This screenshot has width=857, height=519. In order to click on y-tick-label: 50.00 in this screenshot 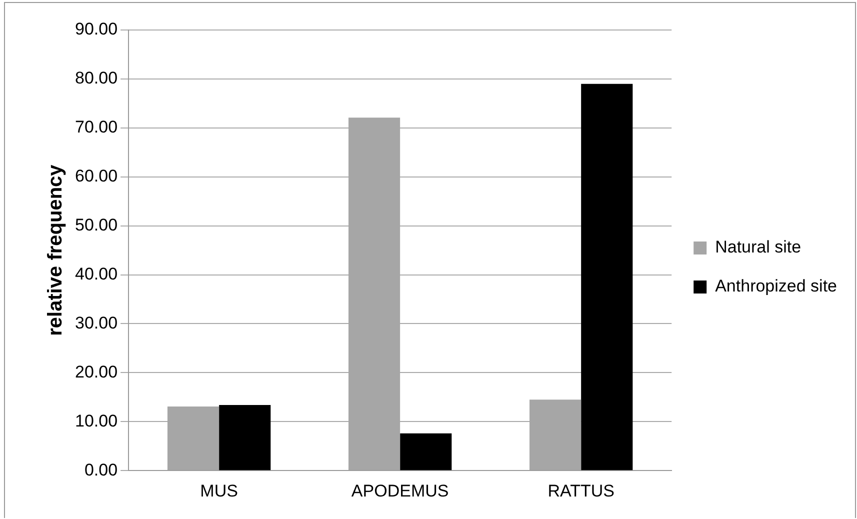, I will do `click(96, 225)`.